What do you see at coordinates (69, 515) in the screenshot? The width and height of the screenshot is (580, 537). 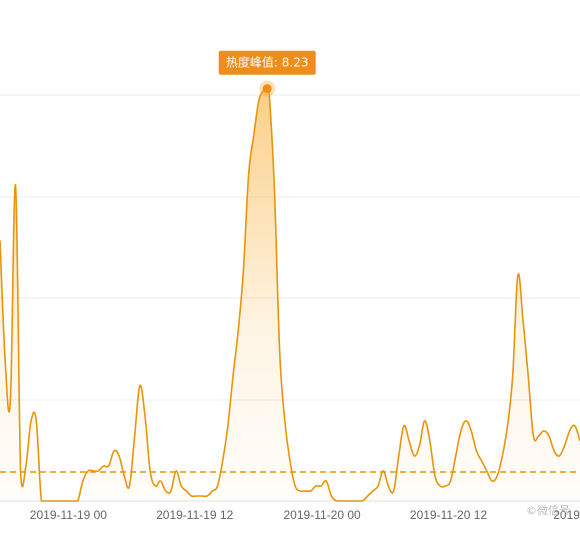 I see `x-tick-label-0: 2019-11-19 00` at bounding box center [69, 515].